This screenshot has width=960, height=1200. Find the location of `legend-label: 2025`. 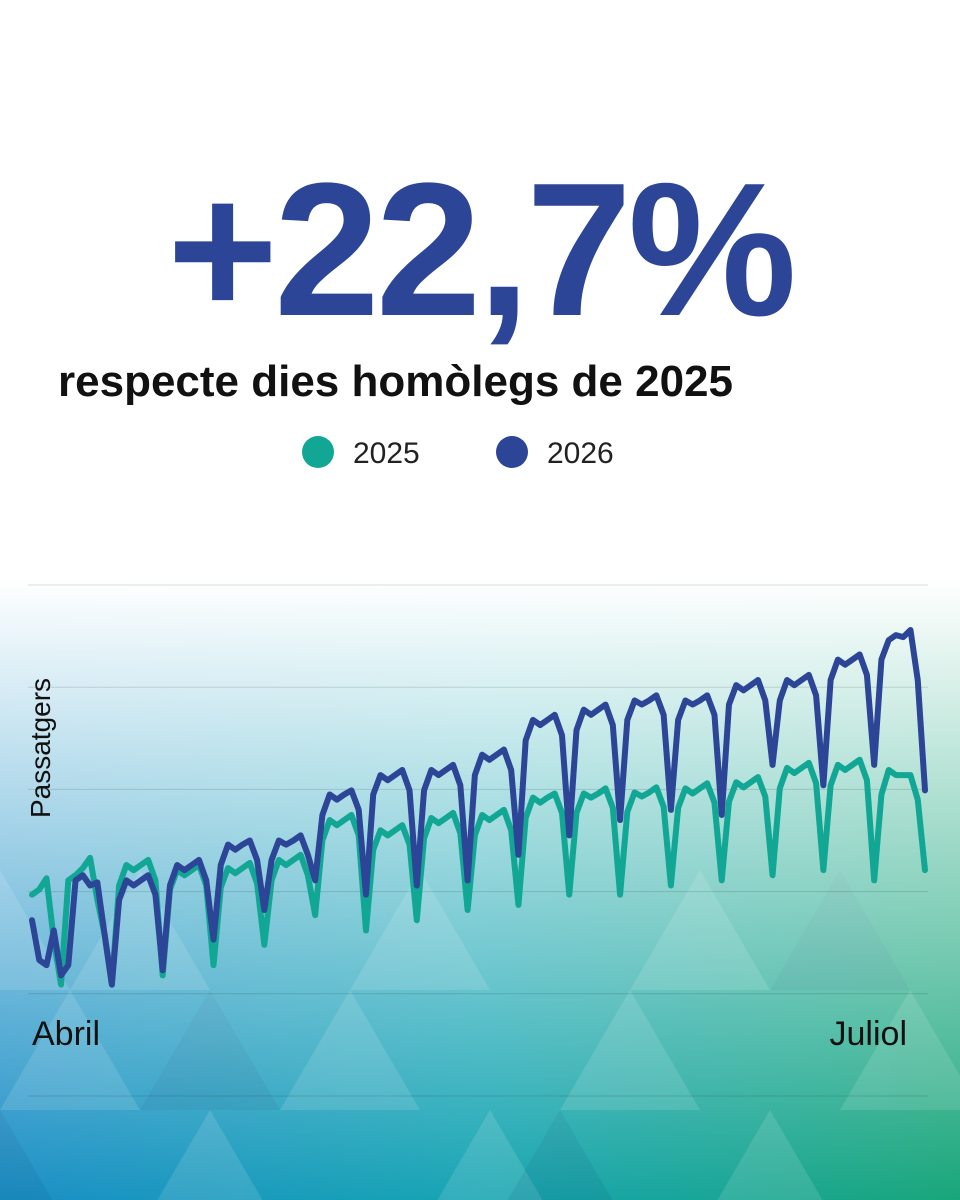

legend-label: 2025 is located at coordinates (386, 453).